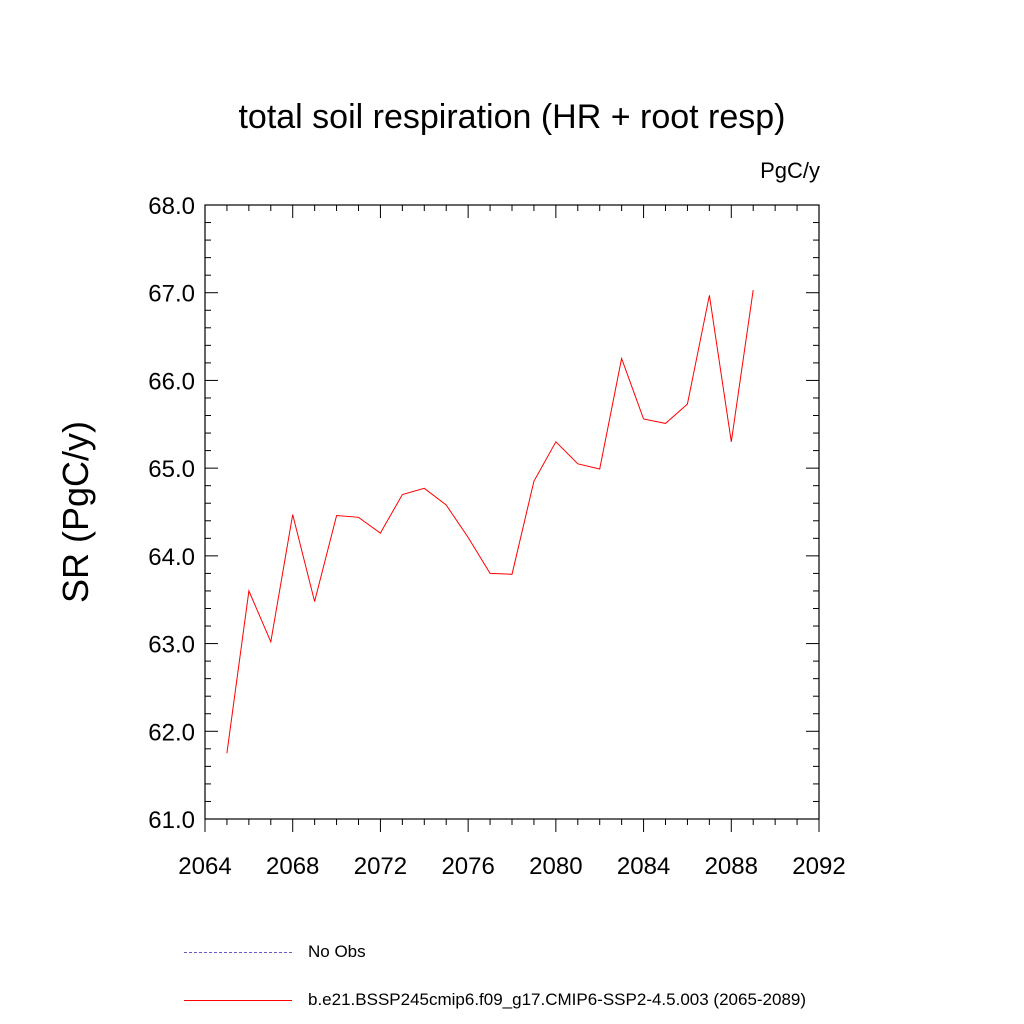  I want to click on x-tick-label: 2088, so click(731, 866).